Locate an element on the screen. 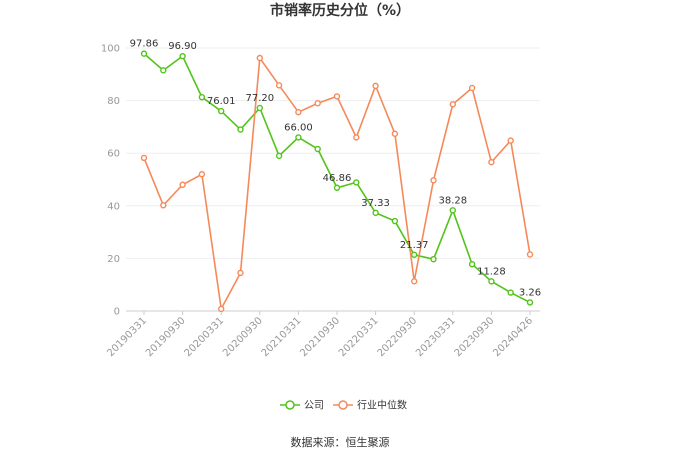 This screenshot has height=460, width=680. data-label: 96.90 is located at coordinates (182, 46).